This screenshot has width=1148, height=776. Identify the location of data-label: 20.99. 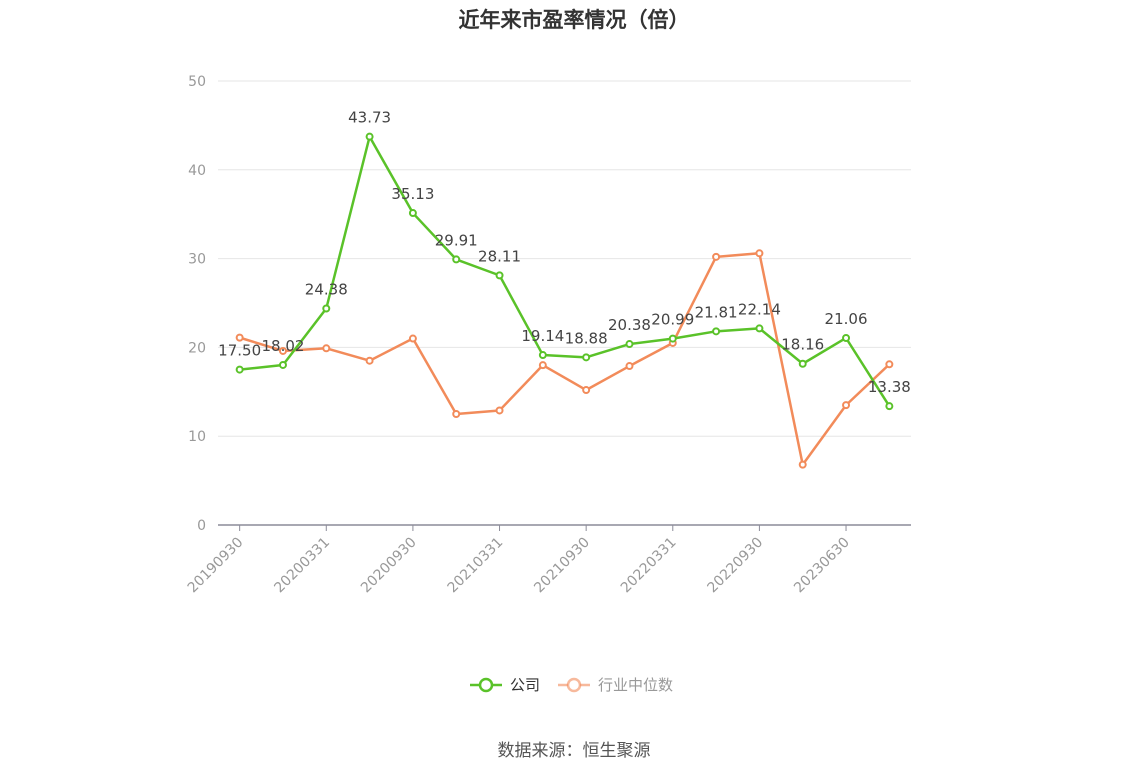
(672, 320).